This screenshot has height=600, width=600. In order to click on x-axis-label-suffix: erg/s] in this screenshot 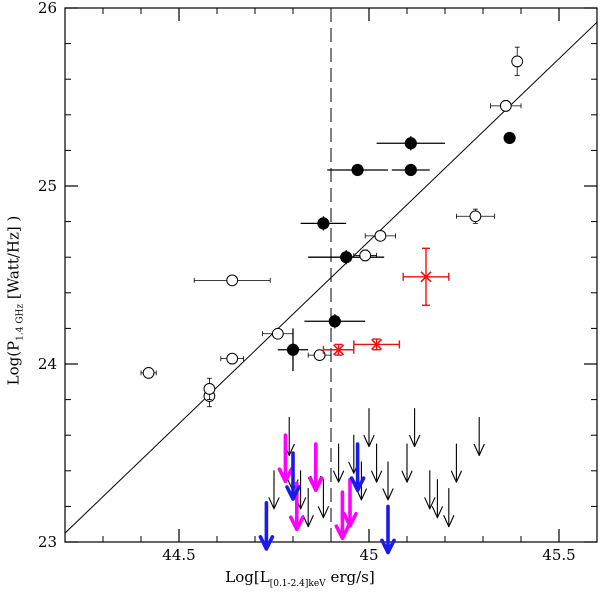, I will do `click(350, 577)`.